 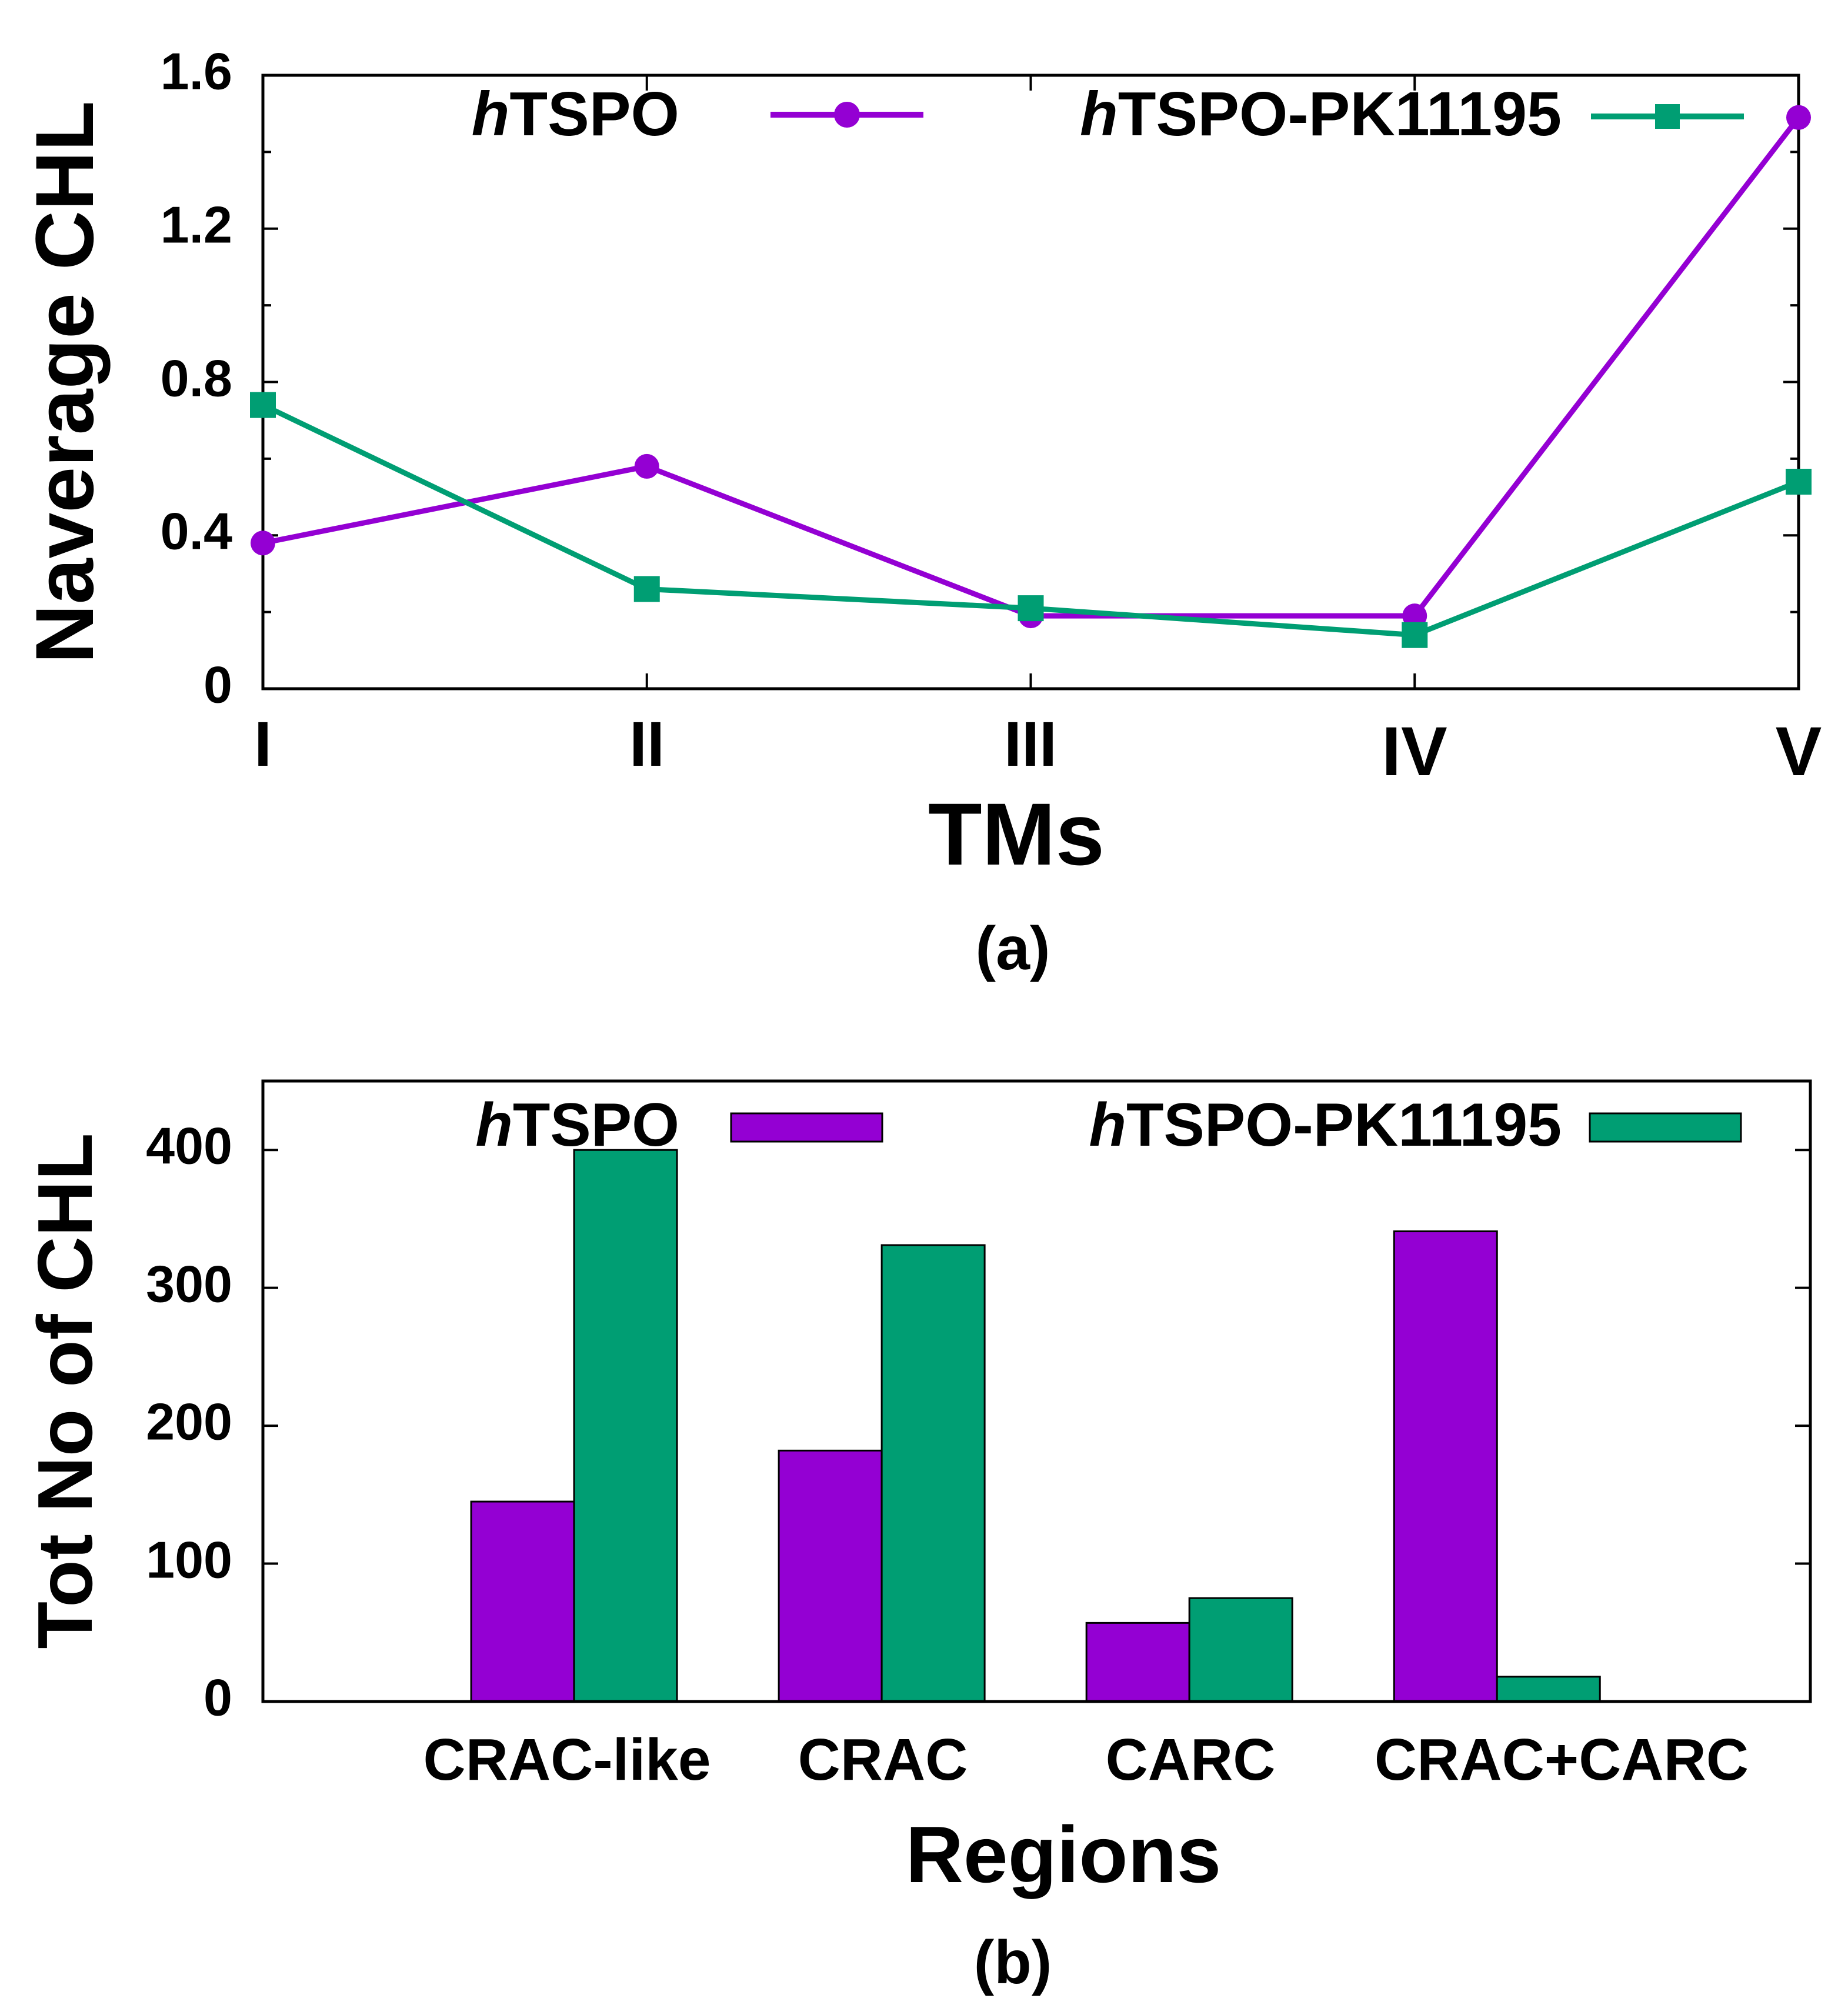 I want to click on panel-a-x-tick-label: II, so click(x=647, y=743).